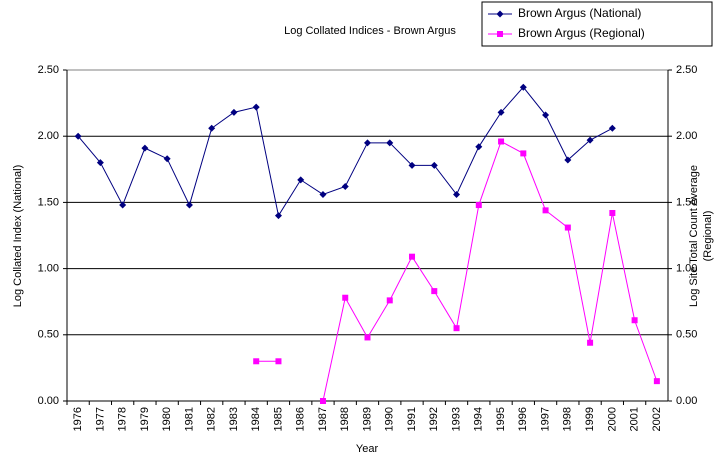 The height and width of the screenshot is (462, 714). Describe the element at coordinates (612, 419) in the screenshot. I see `x-tick-label: 2000` at that location.